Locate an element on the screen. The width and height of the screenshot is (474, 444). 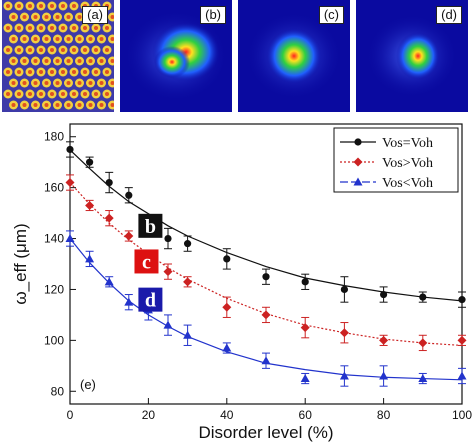
intensity-map-b is located at coordinates (176, 56).